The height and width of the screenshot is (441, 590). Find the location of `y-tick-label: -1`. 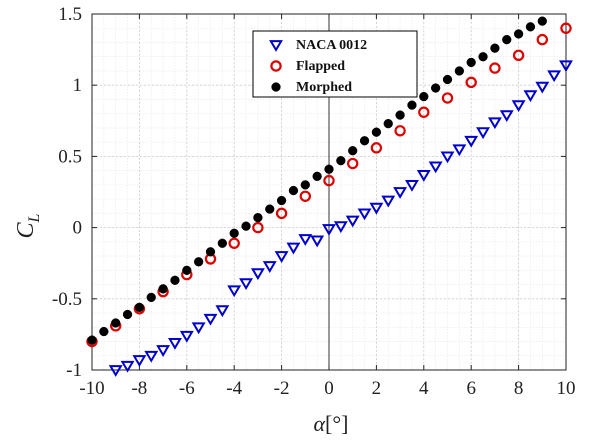

y-tick-label: -1 is located at coordinates (74, 370).